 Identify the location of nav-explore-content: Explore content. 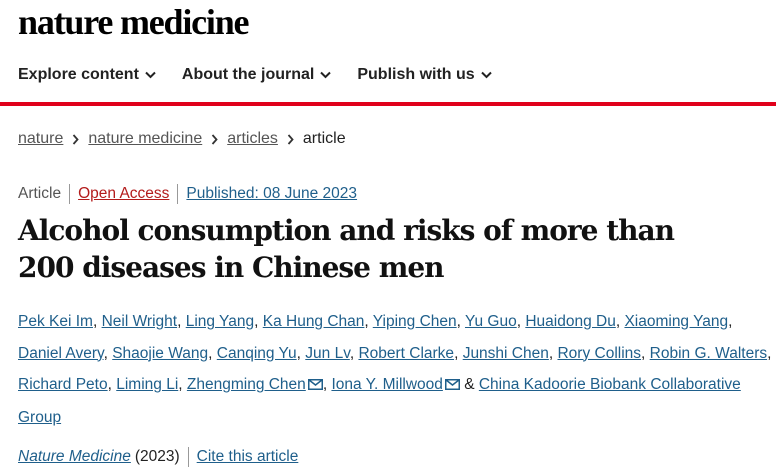
(87, 75).